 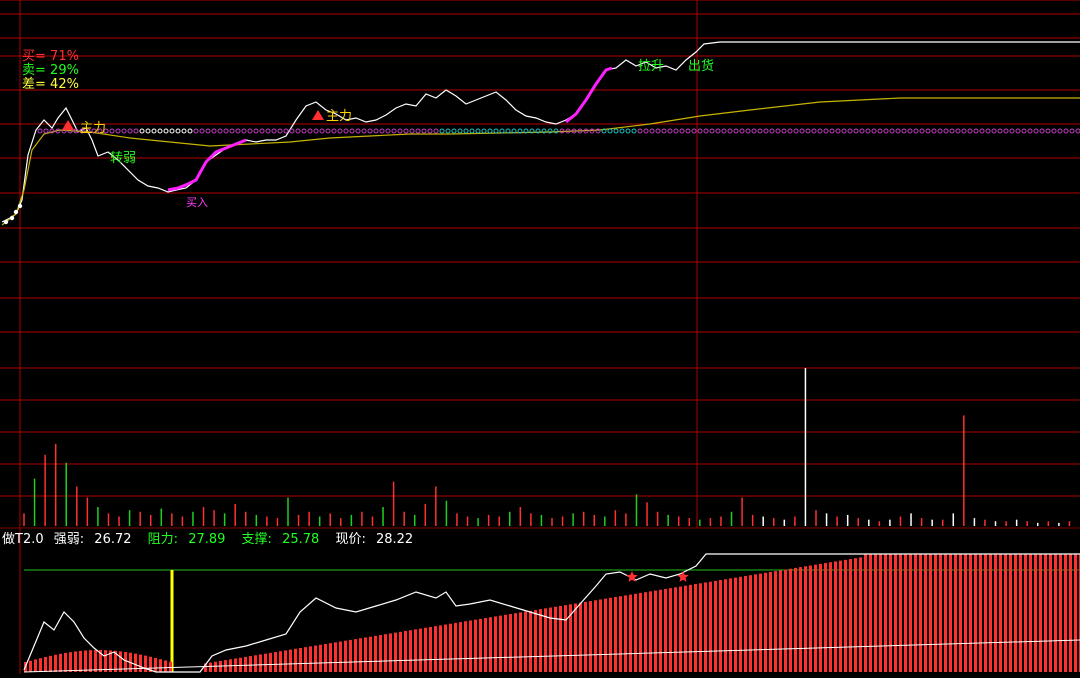 I want to click on diff-ratio: 差= 42%, so click(x=50, y=84).